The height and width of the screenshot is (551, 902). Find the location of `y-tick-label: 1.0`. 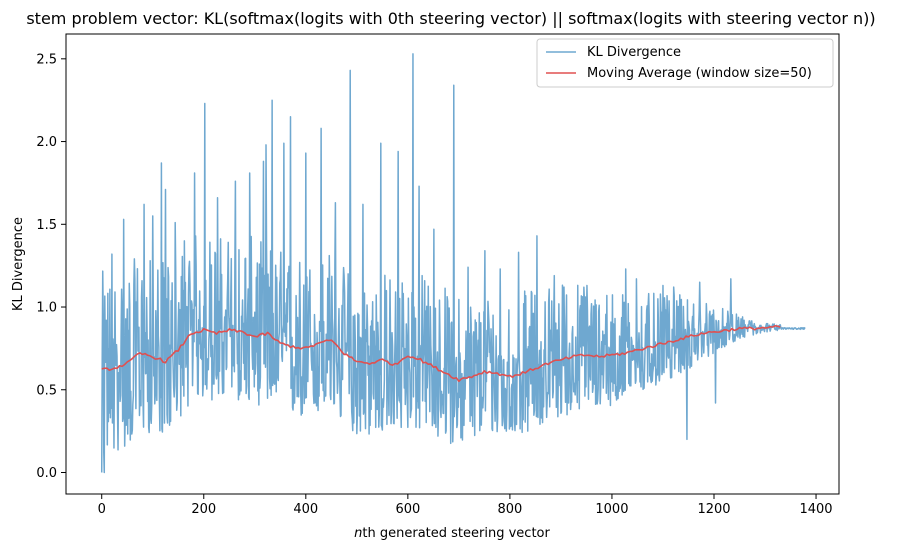

y-tick-label: 1.0 is located at coordinates (46, 308).